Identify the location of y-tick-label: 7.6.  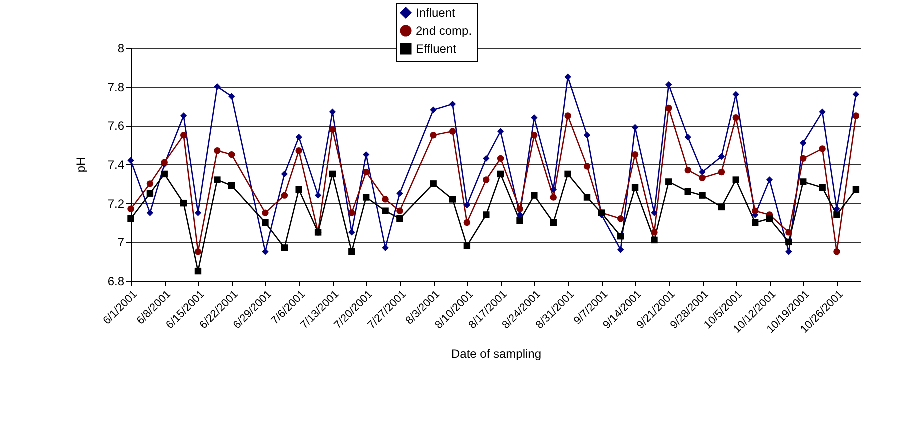
(116, 126).